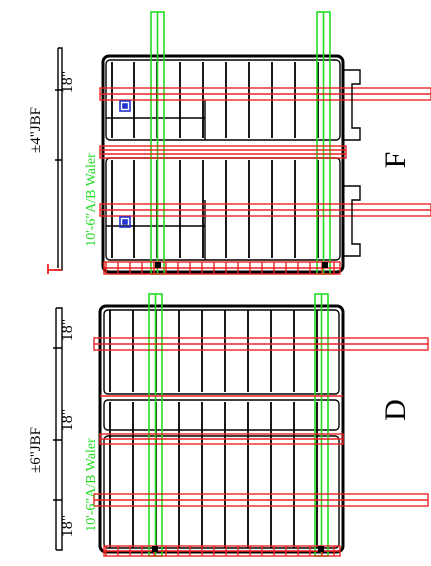  Describe the element at coordinates (241, 265) in the screenshot. I see `panel-f-anchors` at that location.